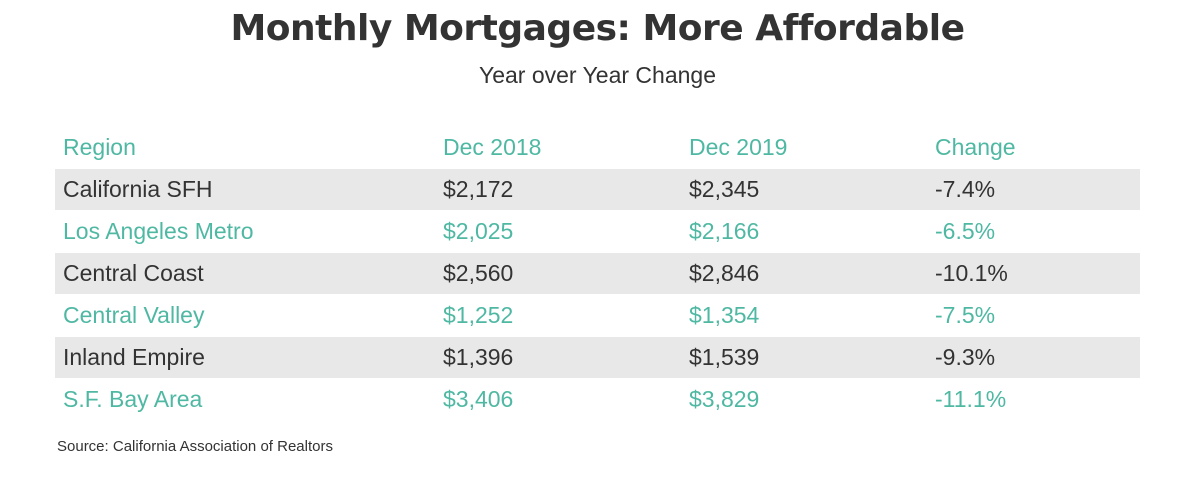 This screenshot has width=1200, height=487. What do you see at coordinates (478, 357) in the screenshot?
I see `dec-2018-cell: $1,396` at bounding box center [478, 357].